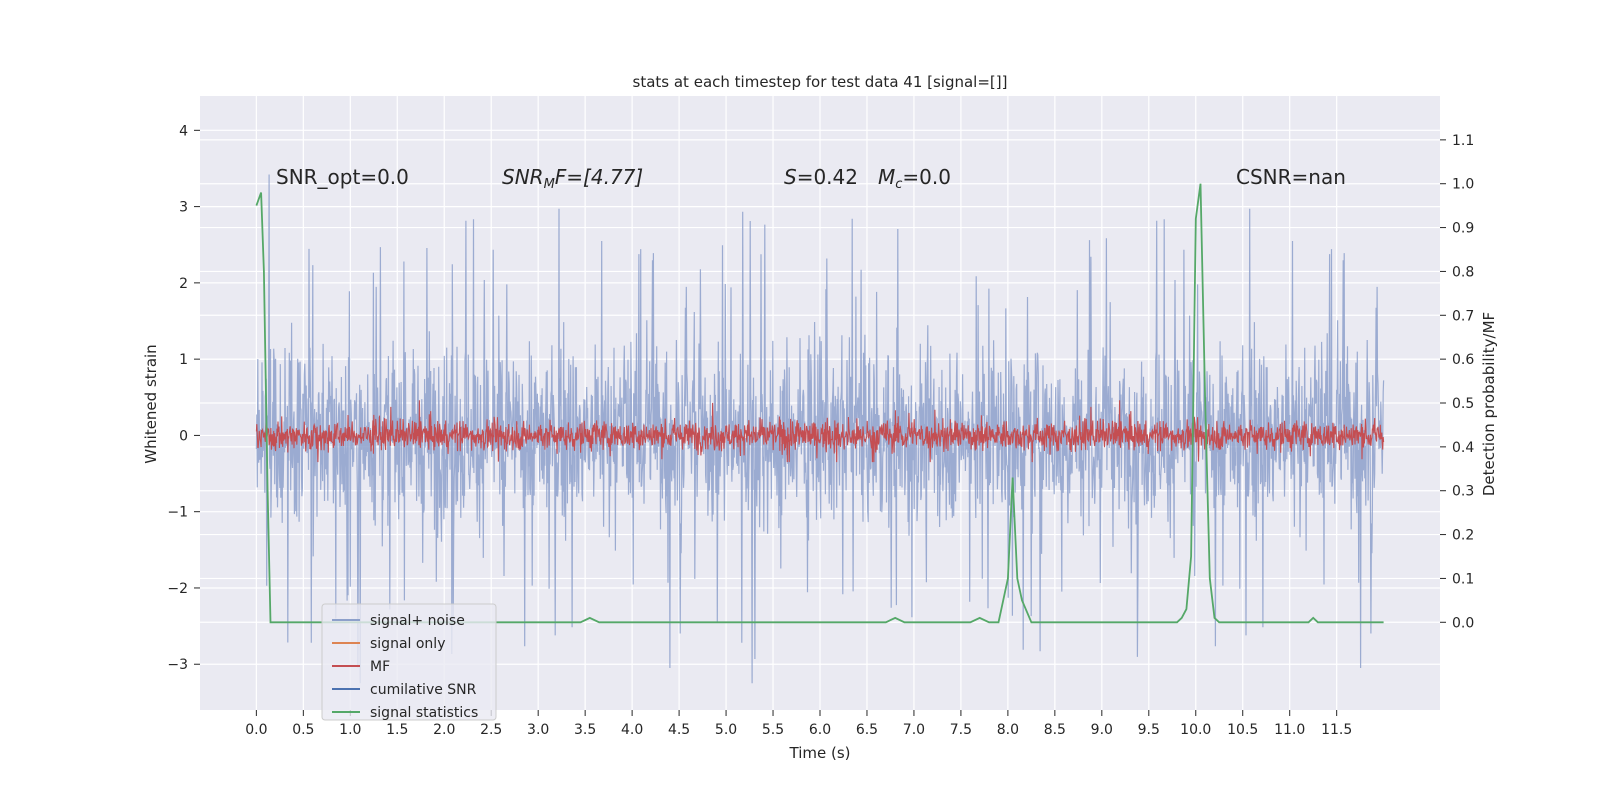 The height and width of the screenshot is (800, 1600). What do you see at coordinates (538, 730) in the screenshot?
I see `x-tick-label: 3.0` at bounding box center [538, 730].